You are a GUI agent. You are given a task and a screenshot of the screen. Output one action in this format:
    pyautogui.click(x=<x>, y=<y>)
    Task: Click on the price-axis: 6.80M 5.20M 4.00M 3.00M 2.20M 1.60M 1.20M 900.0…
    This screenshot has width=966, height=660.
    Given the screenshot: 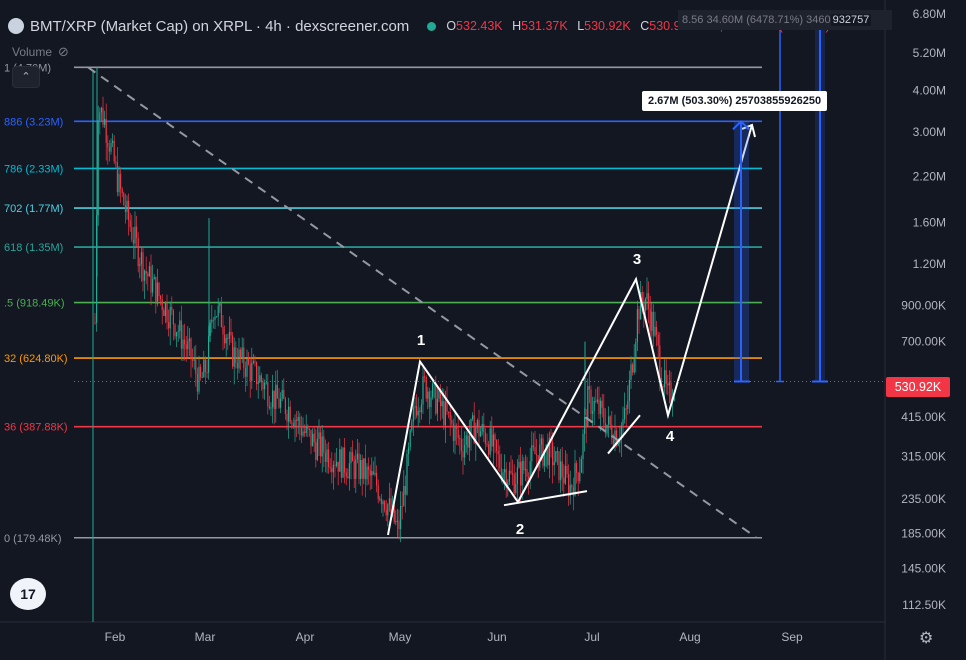 What is the action you would take?
    pyautogui.click(x=923, y=309)
    